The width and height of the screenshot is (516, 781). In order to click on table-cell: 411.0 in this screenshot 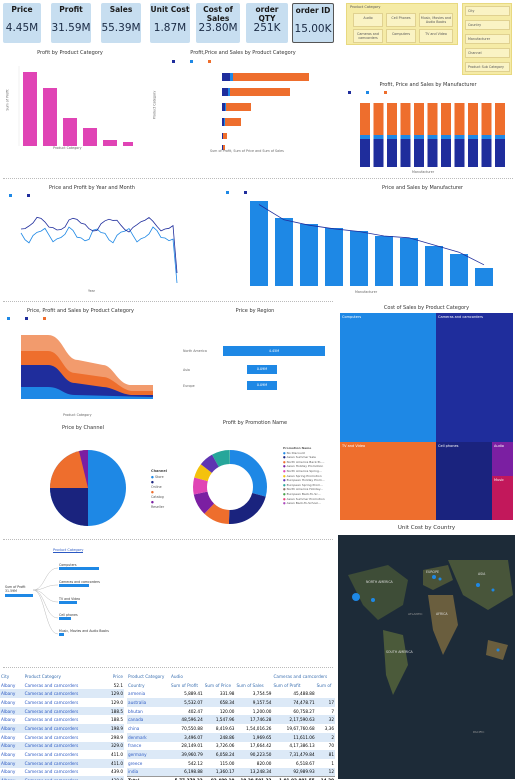, I will do `click(113, 763)`.